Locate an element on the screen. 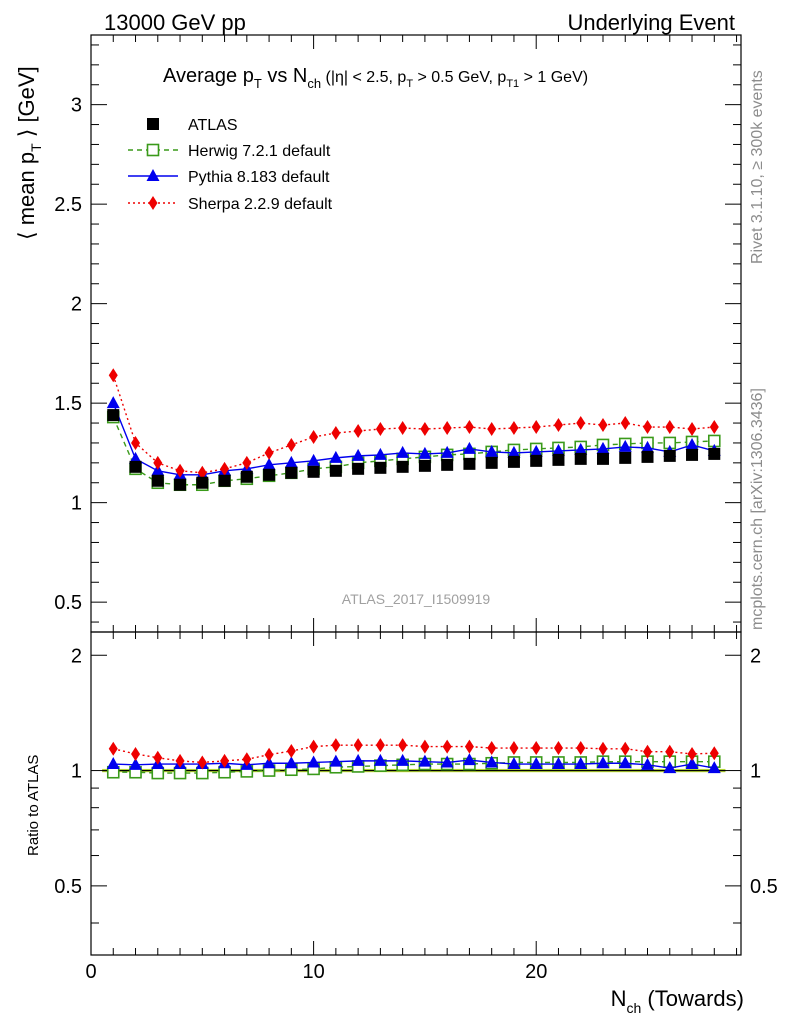 The height and width of the screenshot is (1024, 786). legend-label-atlas: ATLAS is located at coordinates (213, 125).